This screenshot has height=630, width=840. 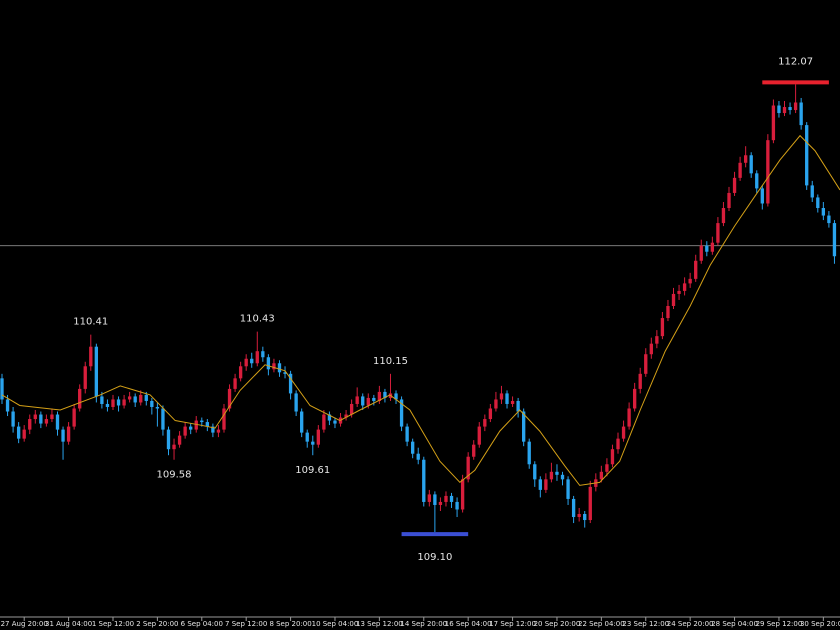 I want to click on x-tick-label: 22 Sep 04:00, so click(x=601, y=624).